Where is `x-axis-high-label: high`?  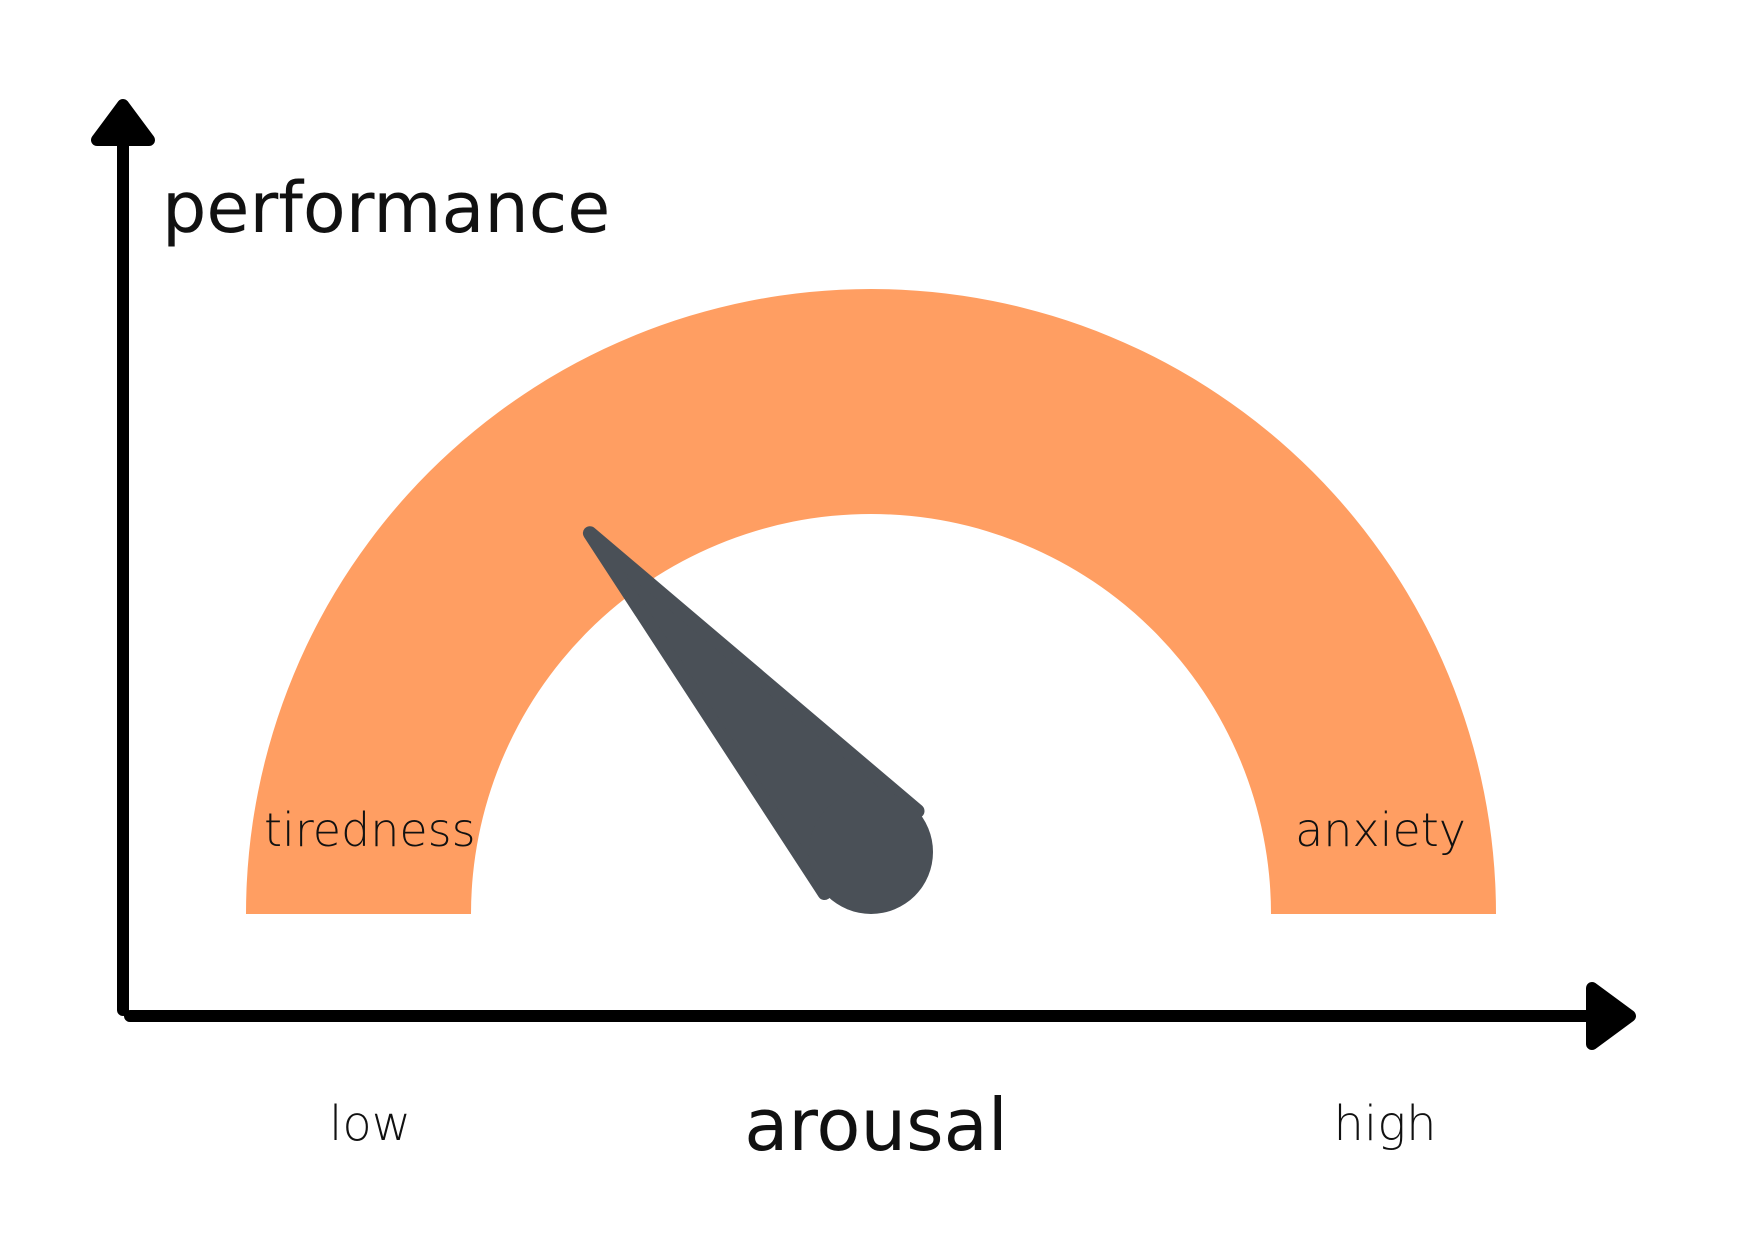 x-axis-high-label: high is located at coordinates (1385, 1124).